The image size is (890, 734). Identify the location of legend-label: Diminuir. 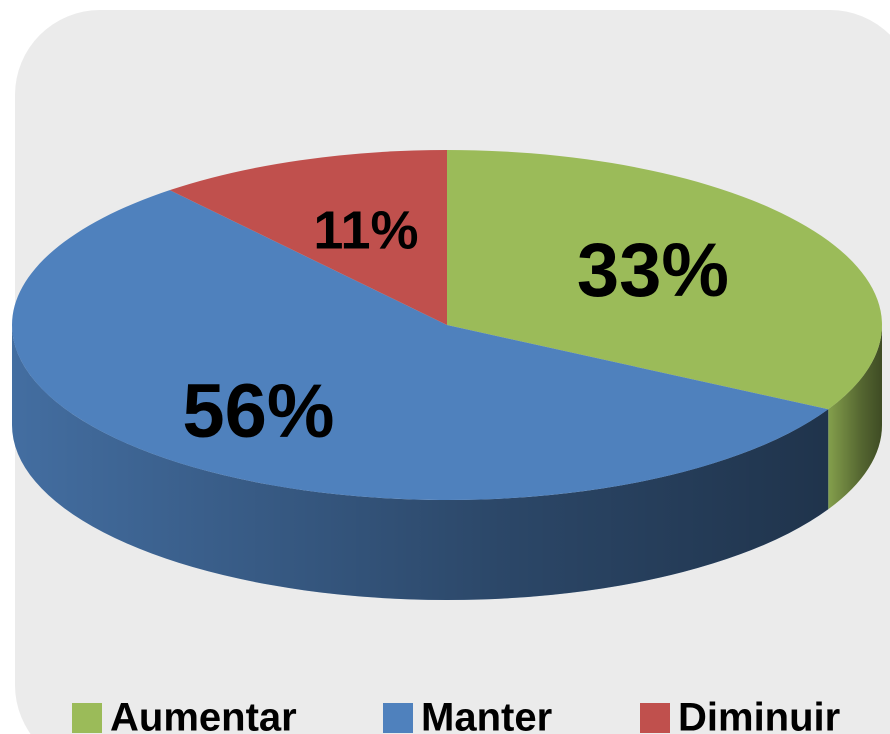
(759, 715).